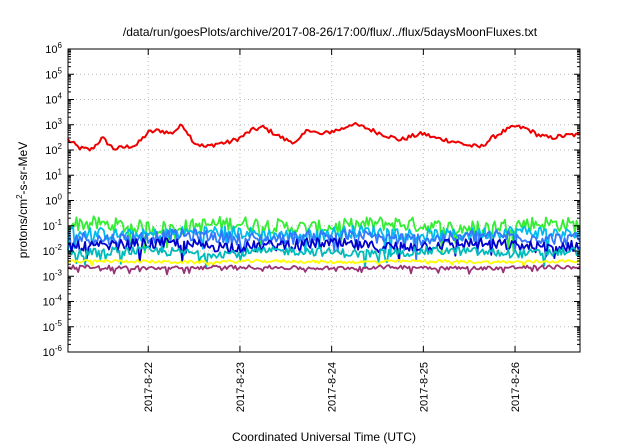 The height and width of the screenshot is (448, 640). I want to click on y-axis-label: protons/cm2-s-sr-MeV, so click(22, 200).